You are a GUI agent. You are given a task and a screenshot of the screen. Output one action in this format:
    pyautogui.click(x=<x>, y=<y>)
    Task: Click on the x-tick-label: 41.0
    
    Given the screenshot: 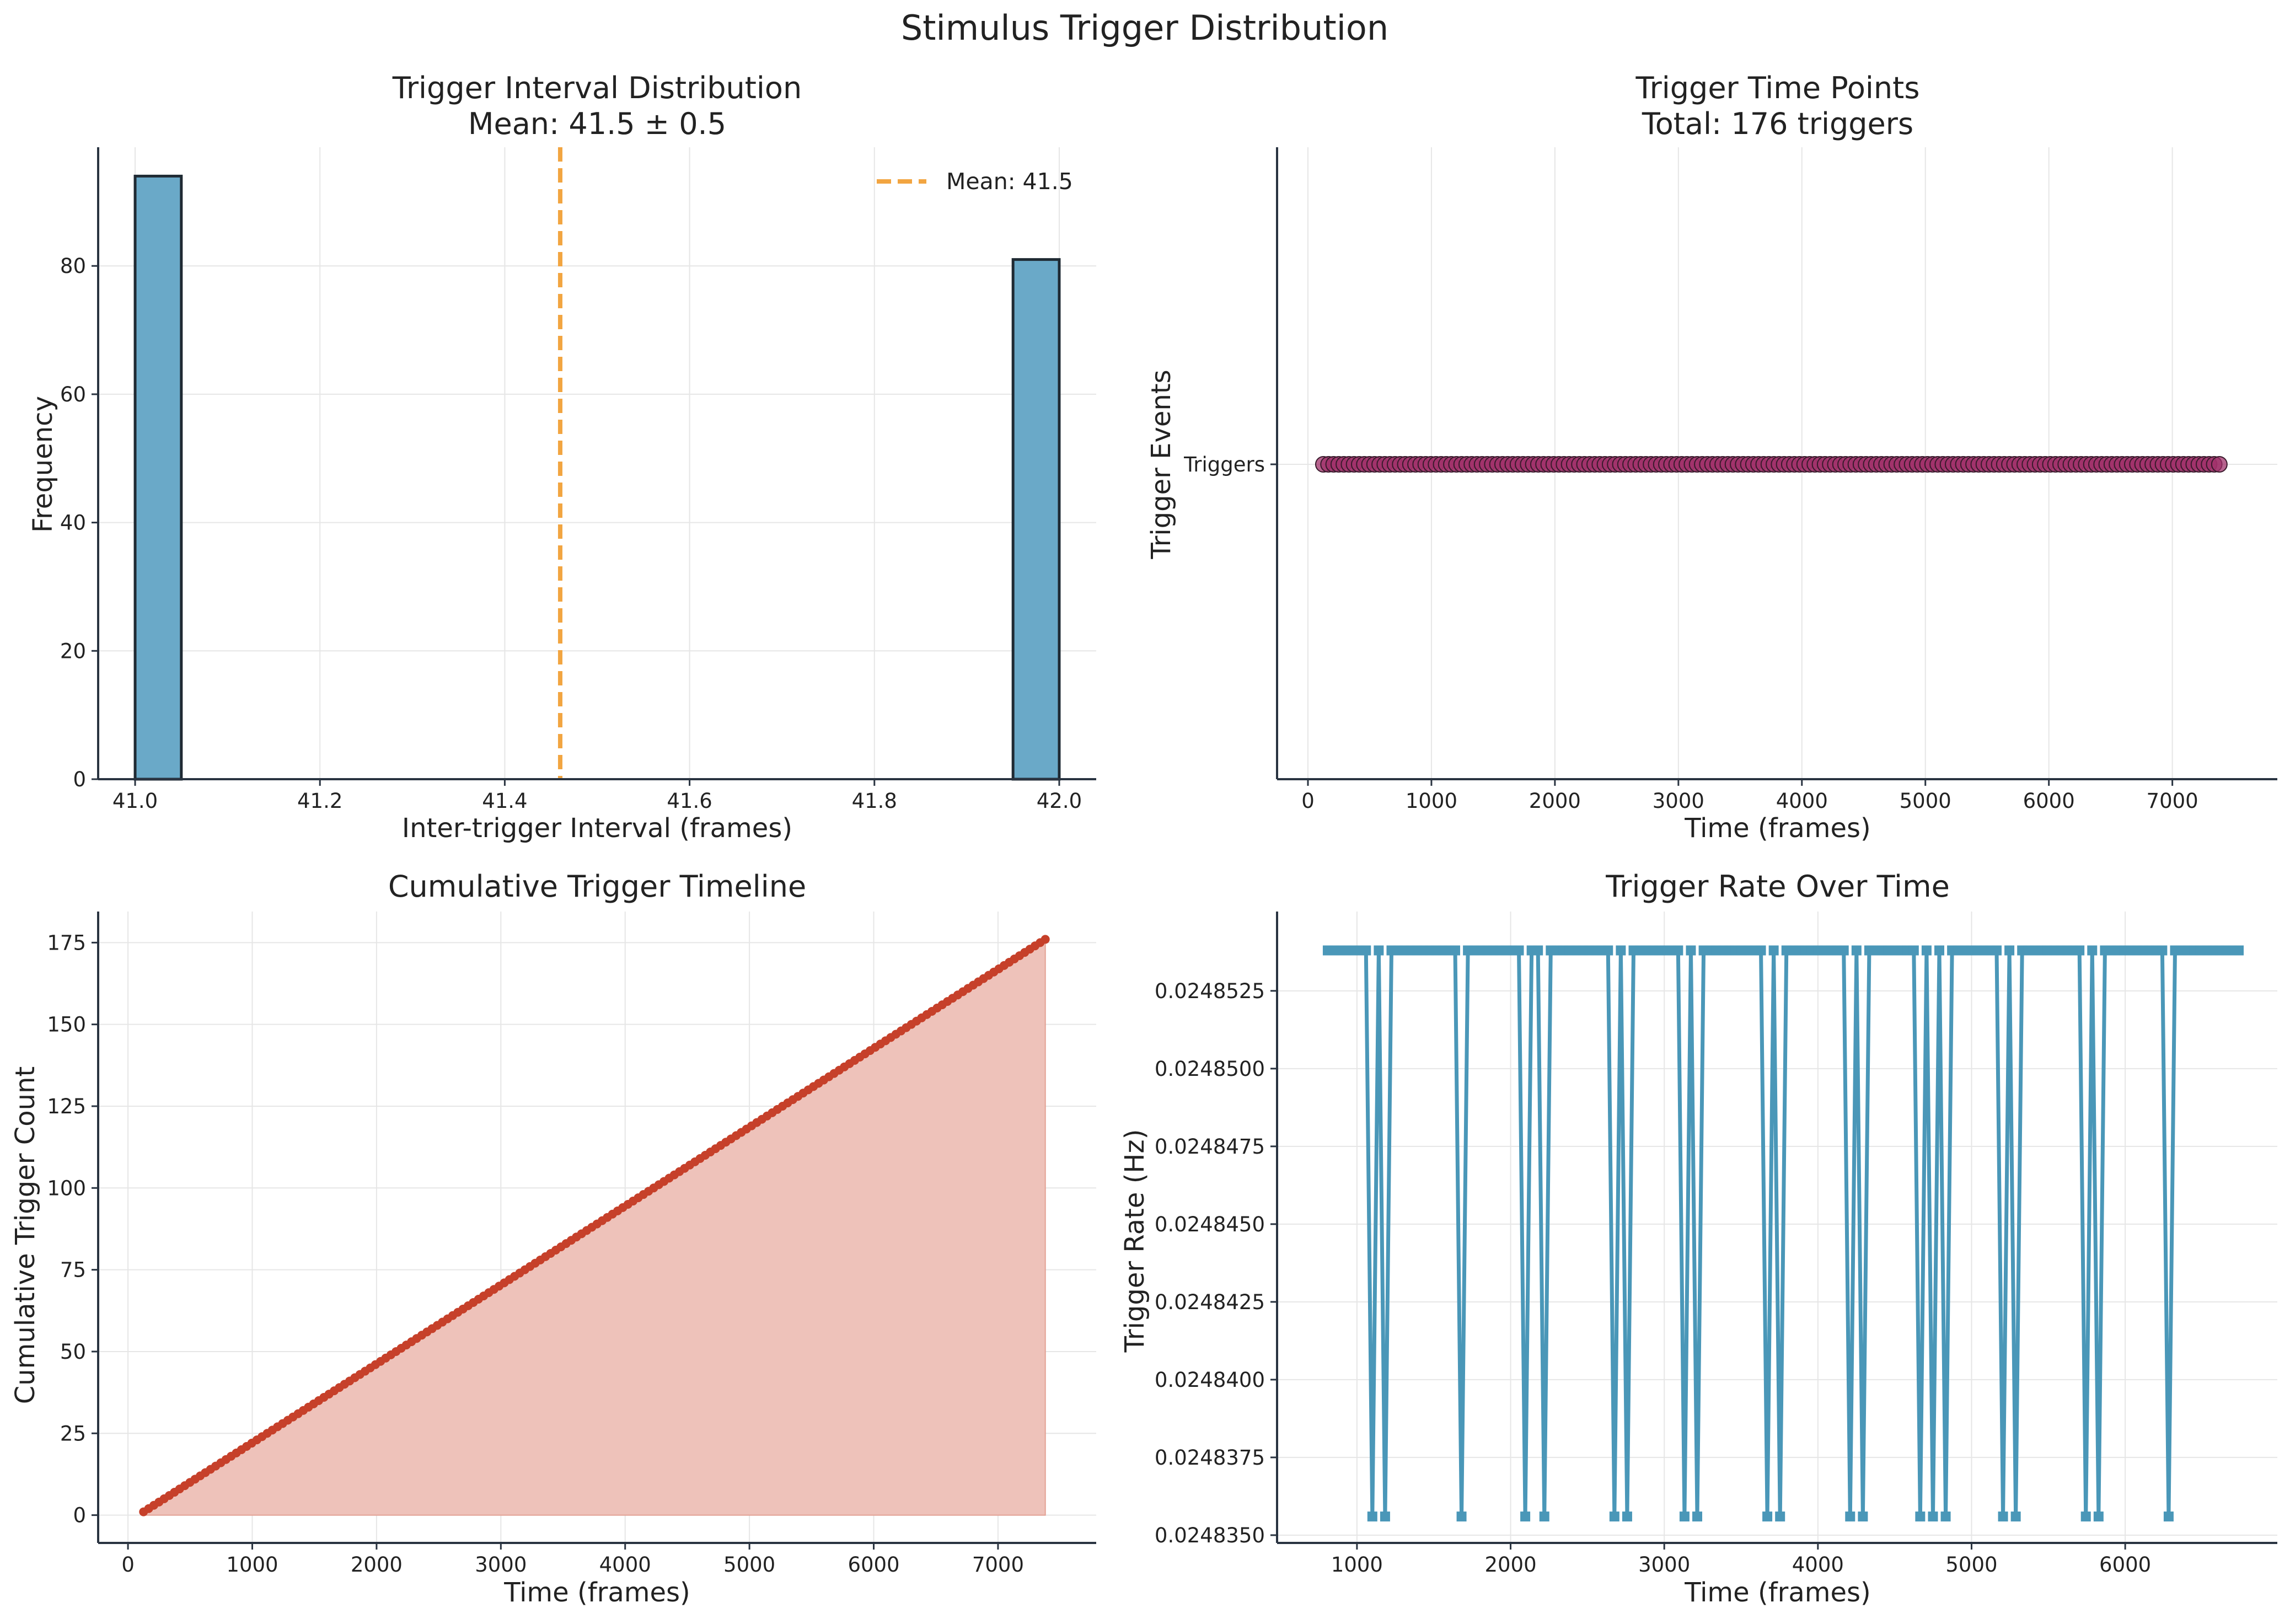 What is the action you would take?
    pyautogui.click(x=135, y=801)
    